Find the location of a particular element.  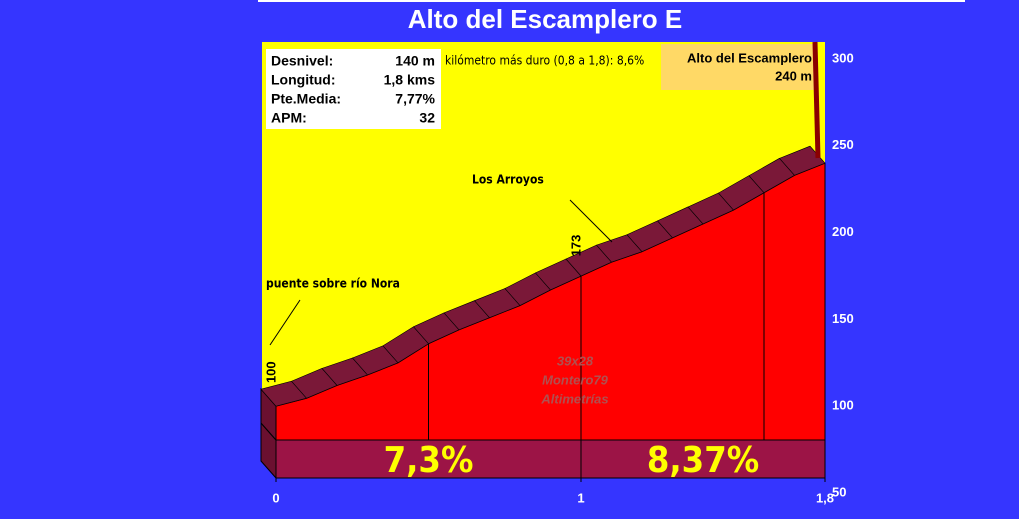

elevation-label: 173 is located at coordinates (575, 246).